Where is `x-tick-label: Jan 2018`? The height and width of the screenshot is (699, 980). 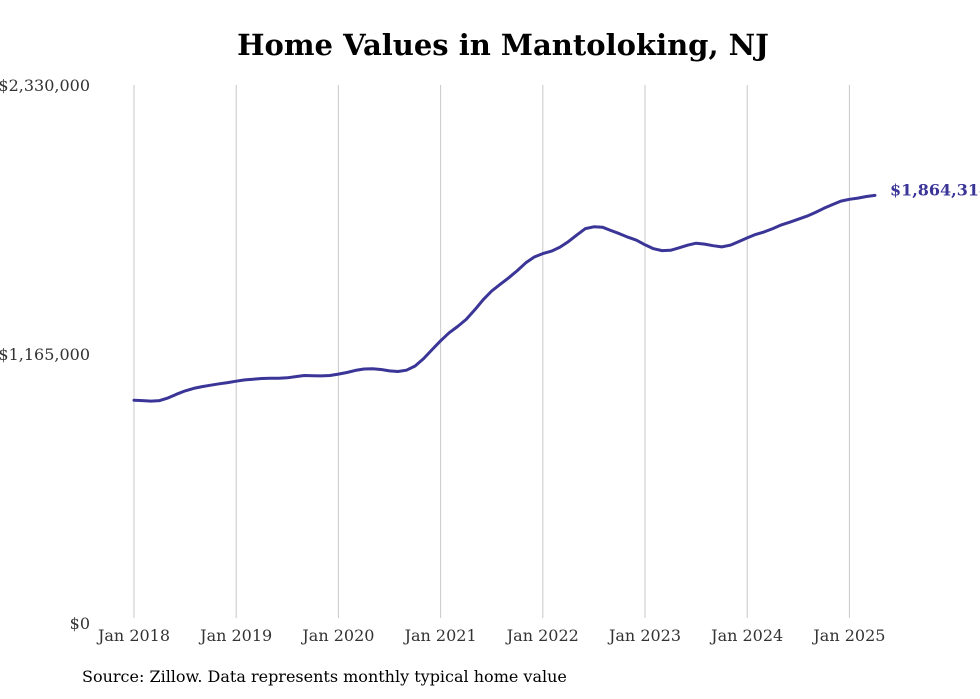
x-tick-label: Jan 2018 is located at coordinates (133, 635).